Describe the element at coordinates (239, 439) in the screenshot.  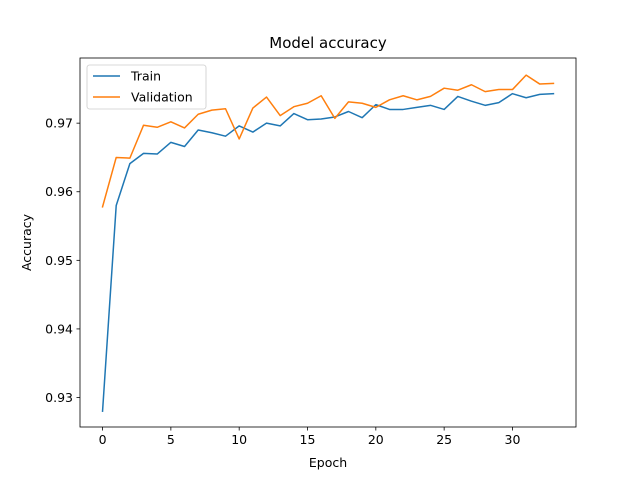
I see `x-tick-label: 10` at that location.